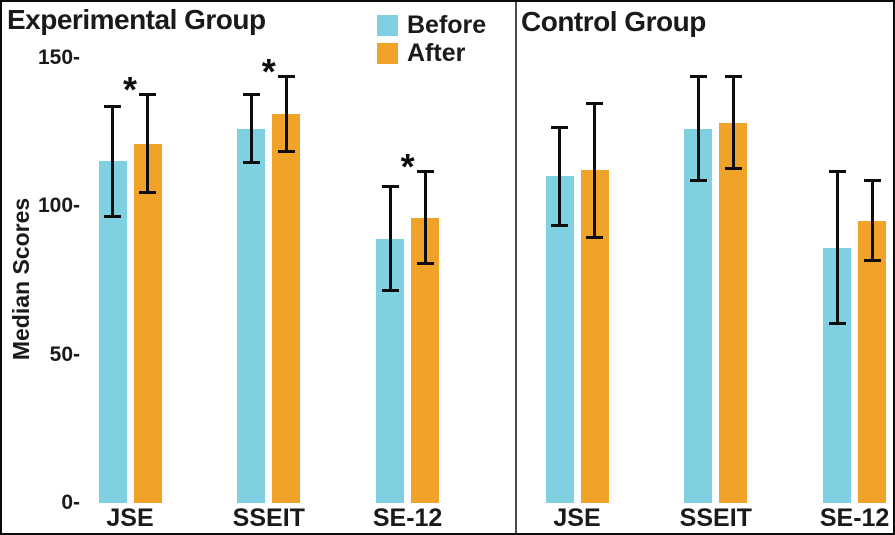 The image size is (895, 535). Describe the element at coordinates (436, 53) in the screenshot. I see `legend-label-after: After` at that location.